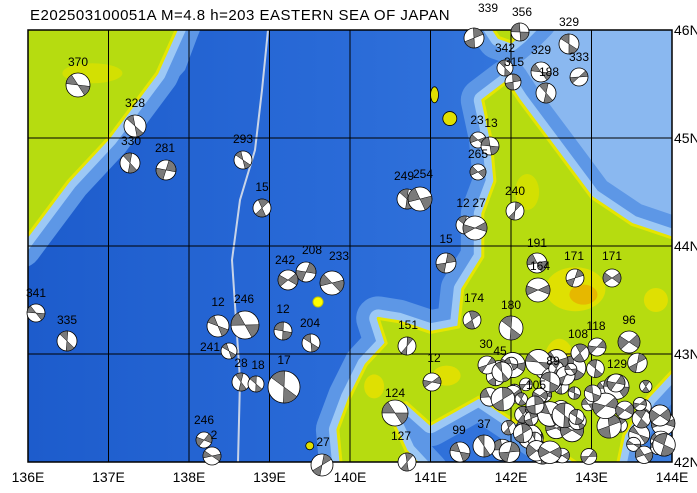  Describe the element at coordinates (350, 477) in the screenshot. I see `lon-label: 140E` at that location.